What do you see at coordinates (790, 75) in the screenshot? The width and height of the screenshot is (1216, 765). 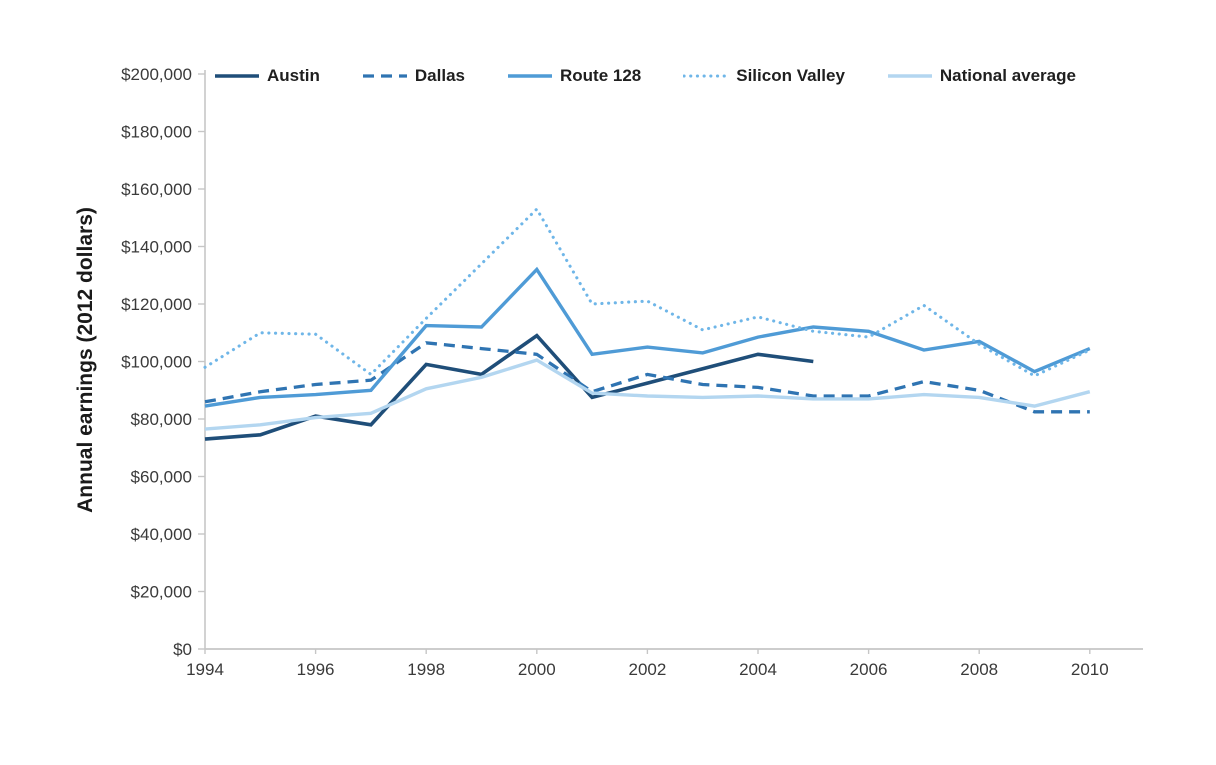 I see `legend-label-silicon-valley: Silicon Valley` at bounding box center [790, 75].